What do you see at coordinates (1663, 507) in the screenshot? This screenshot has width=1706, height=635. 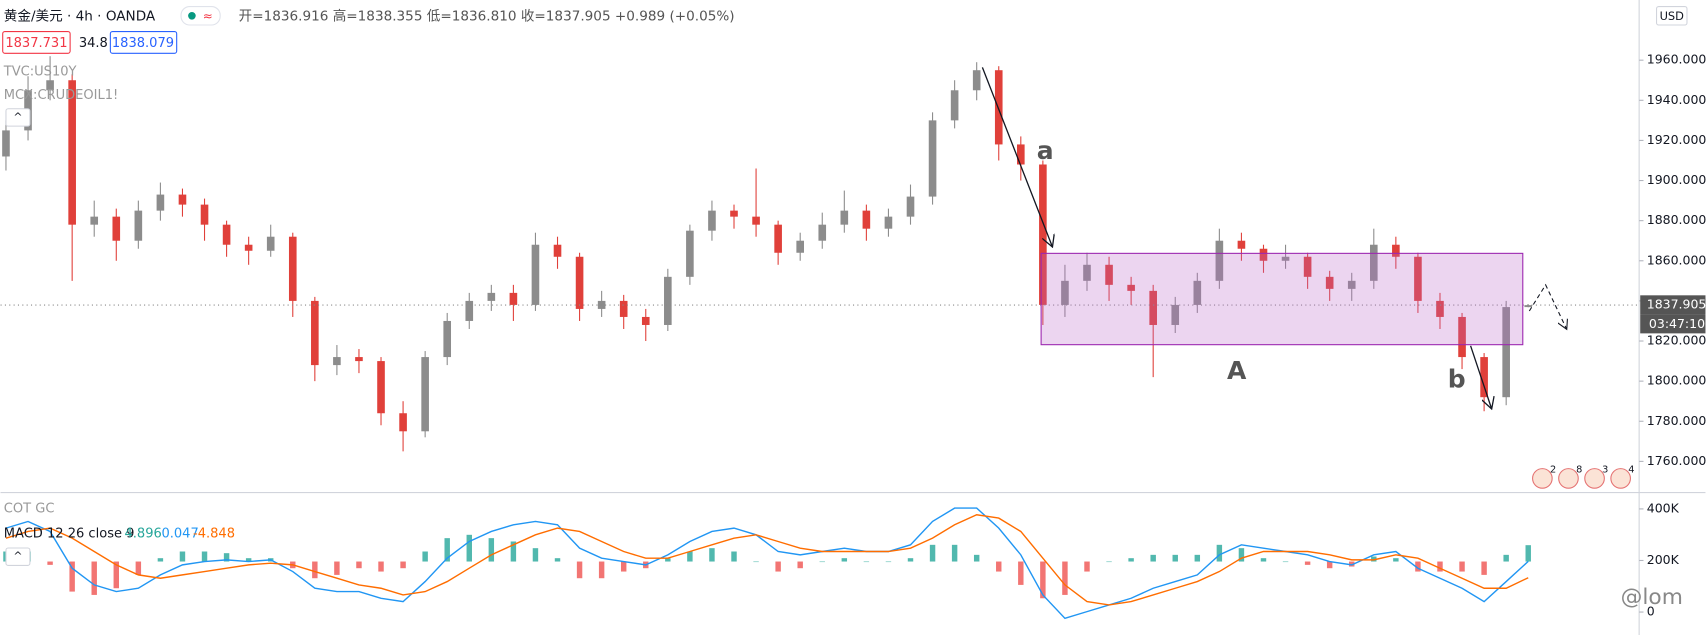 I see `y2-tick-label: 400K` at bounding box center [1663, 507].